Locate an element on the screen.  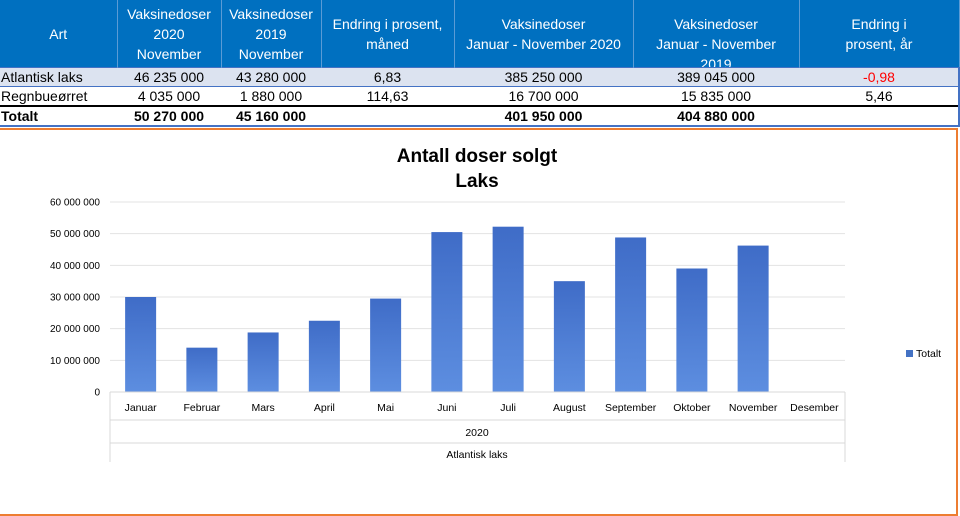
bar-januar is located at coordinates (141, 344).